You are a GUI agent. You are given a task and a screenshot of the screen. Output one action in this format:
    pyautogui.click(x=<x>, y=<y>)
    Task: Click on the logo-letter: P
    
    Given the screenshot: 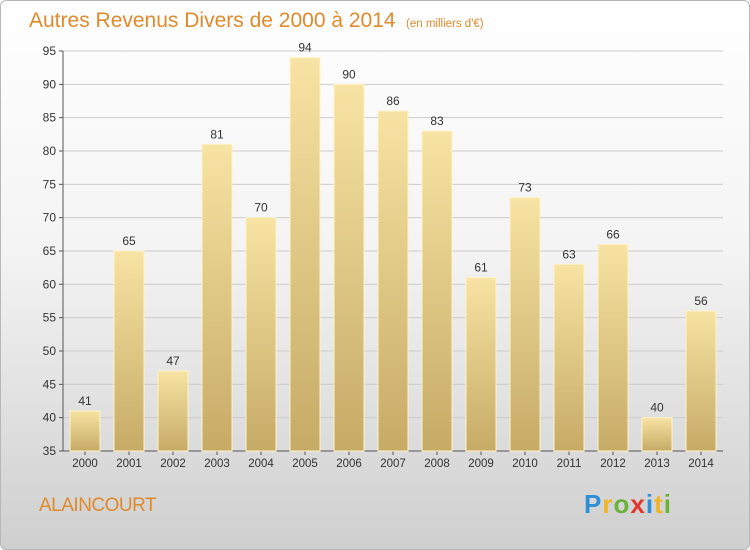 What is the action you would take?
    pyautogui.click(x=593, y=504)
    